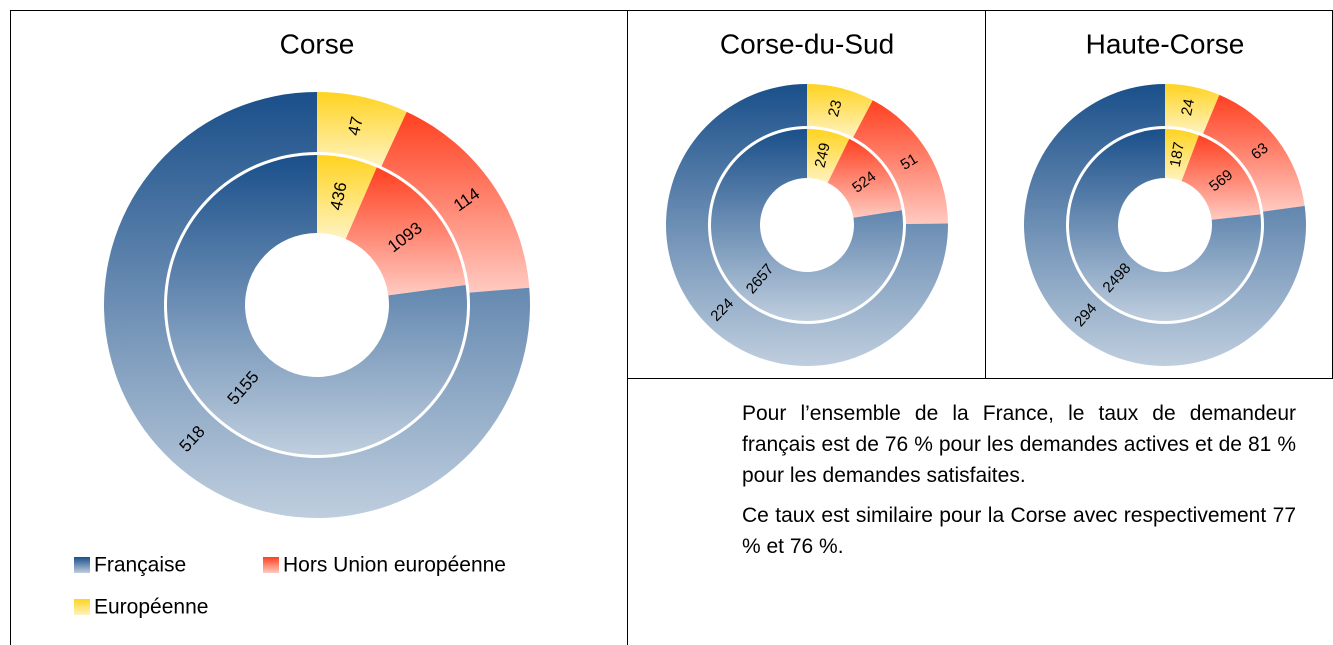 The height and width of the screenshot is (645, 1333). What do you see at coordinates (823, 155) in the screenshot?
I see `data-label: 249` at bounding box center [823, 155].